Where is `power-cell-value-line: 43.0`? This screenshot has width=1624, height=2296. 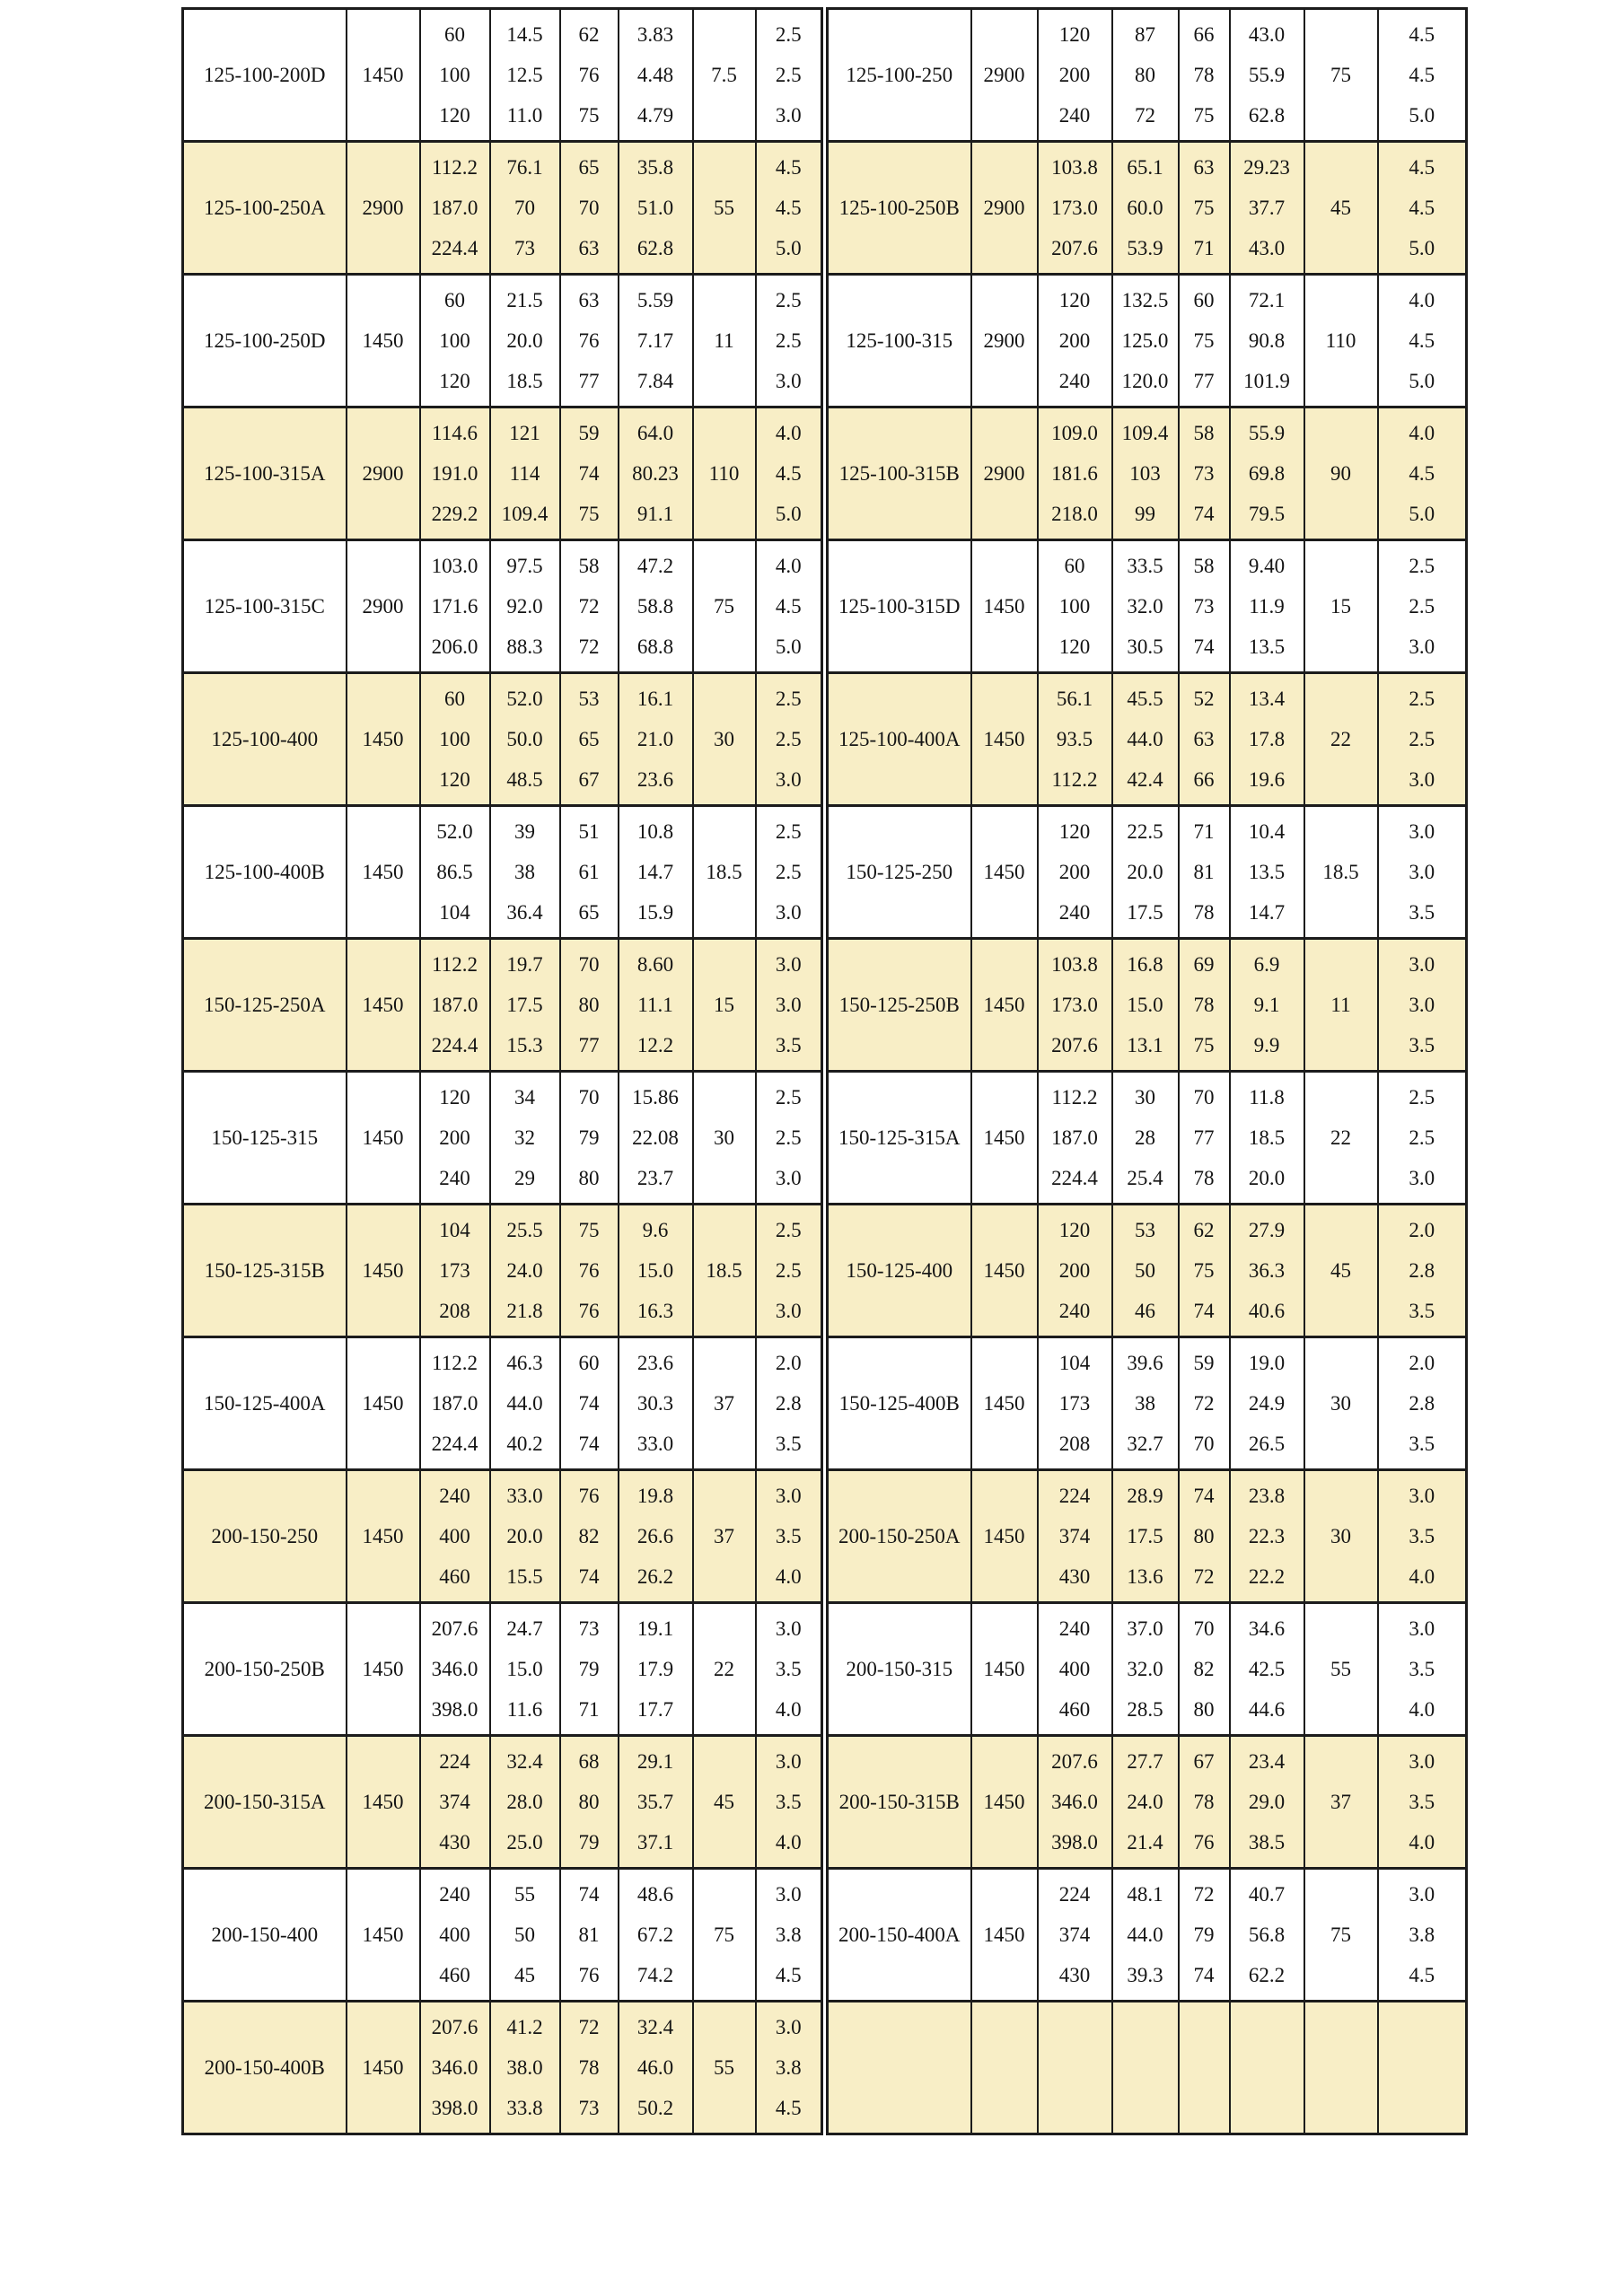
power-cell-value-line: 43.0 is located at coordinates (1267, 34).